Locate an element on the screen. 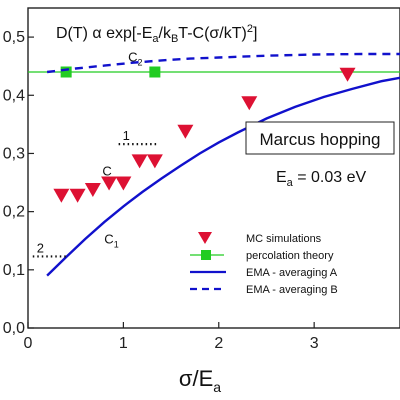 The height and width of the screenshot is (400, 400). curve-label: C2 is located at coordinates (135, 59).